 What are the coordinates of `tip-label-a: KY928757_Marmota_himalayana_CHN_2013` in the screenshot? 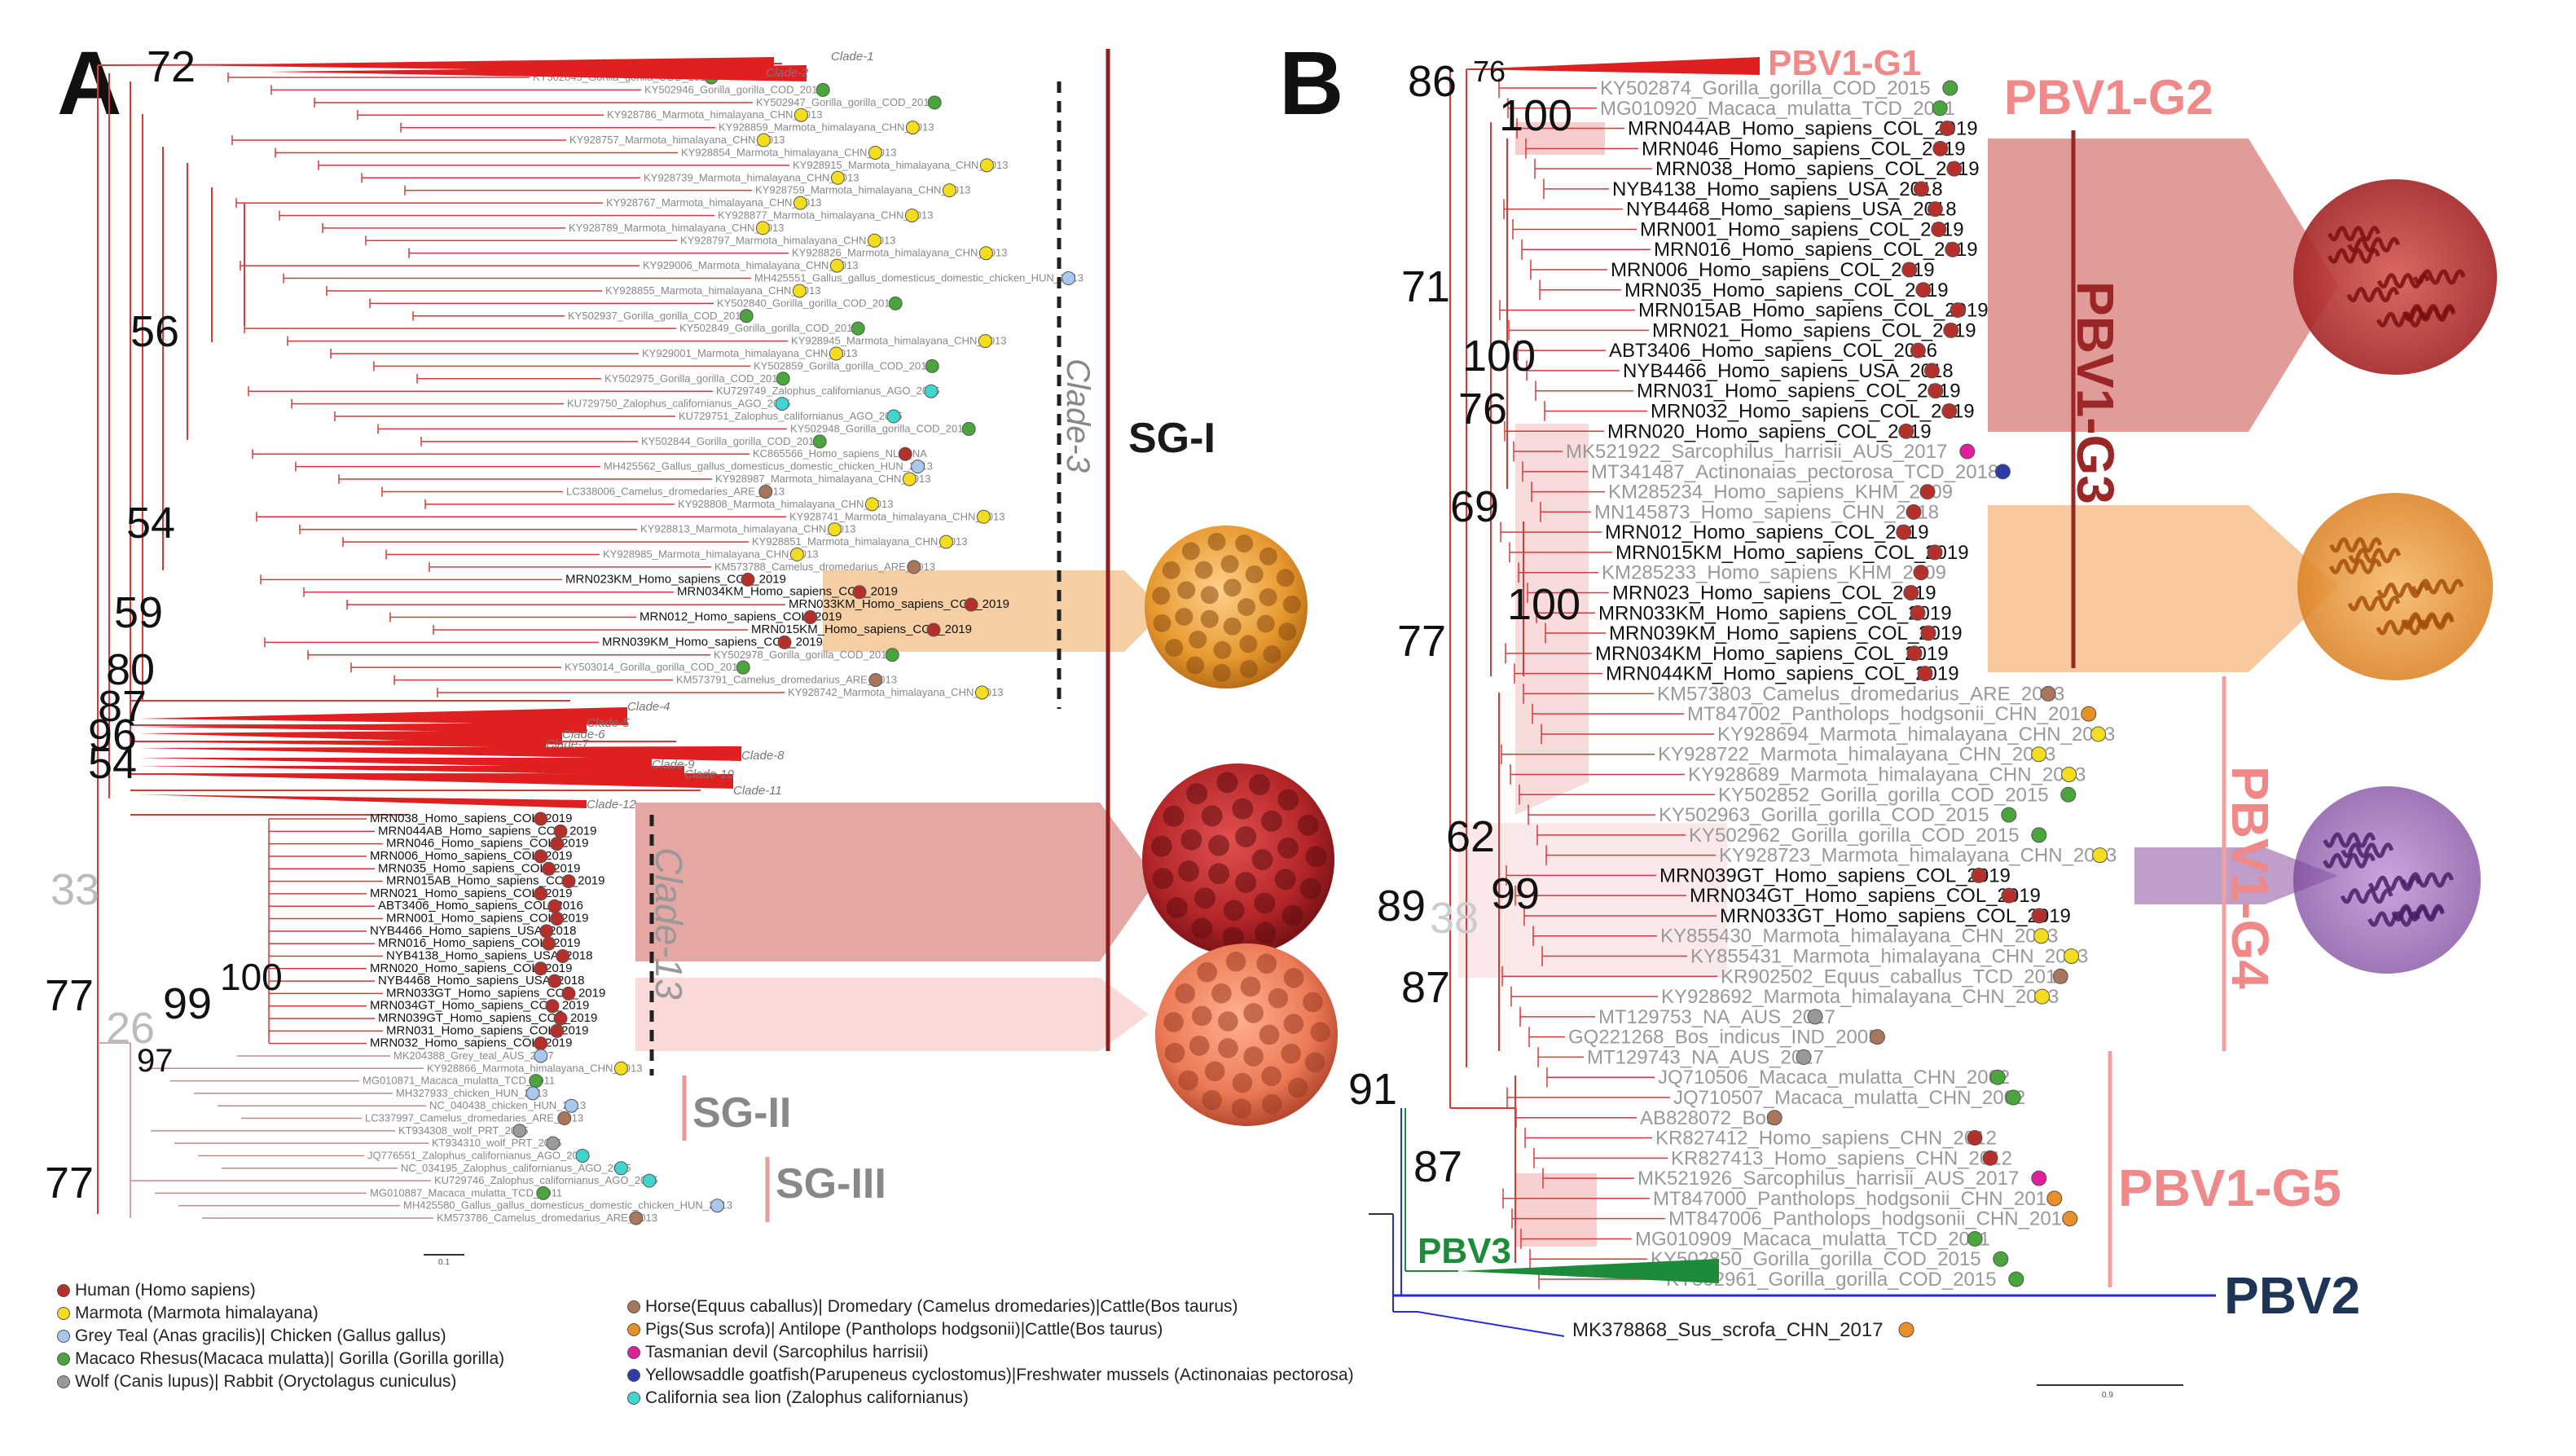 It's located at (677, 140).